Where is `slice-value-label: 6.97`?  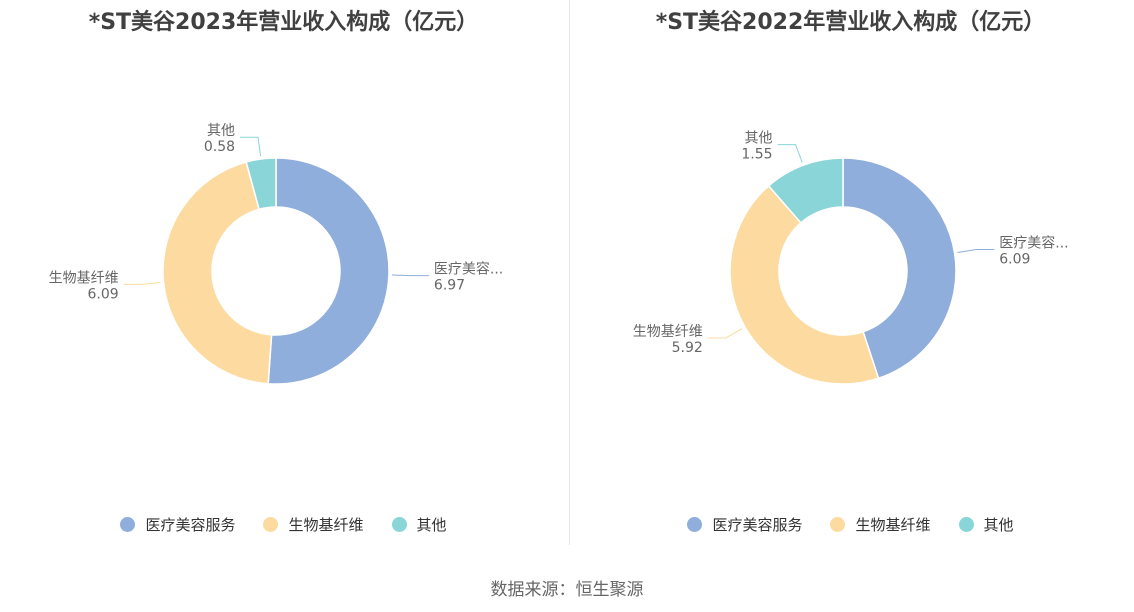 slice-value-label: 6.97 is located at coordinates (449, 286).